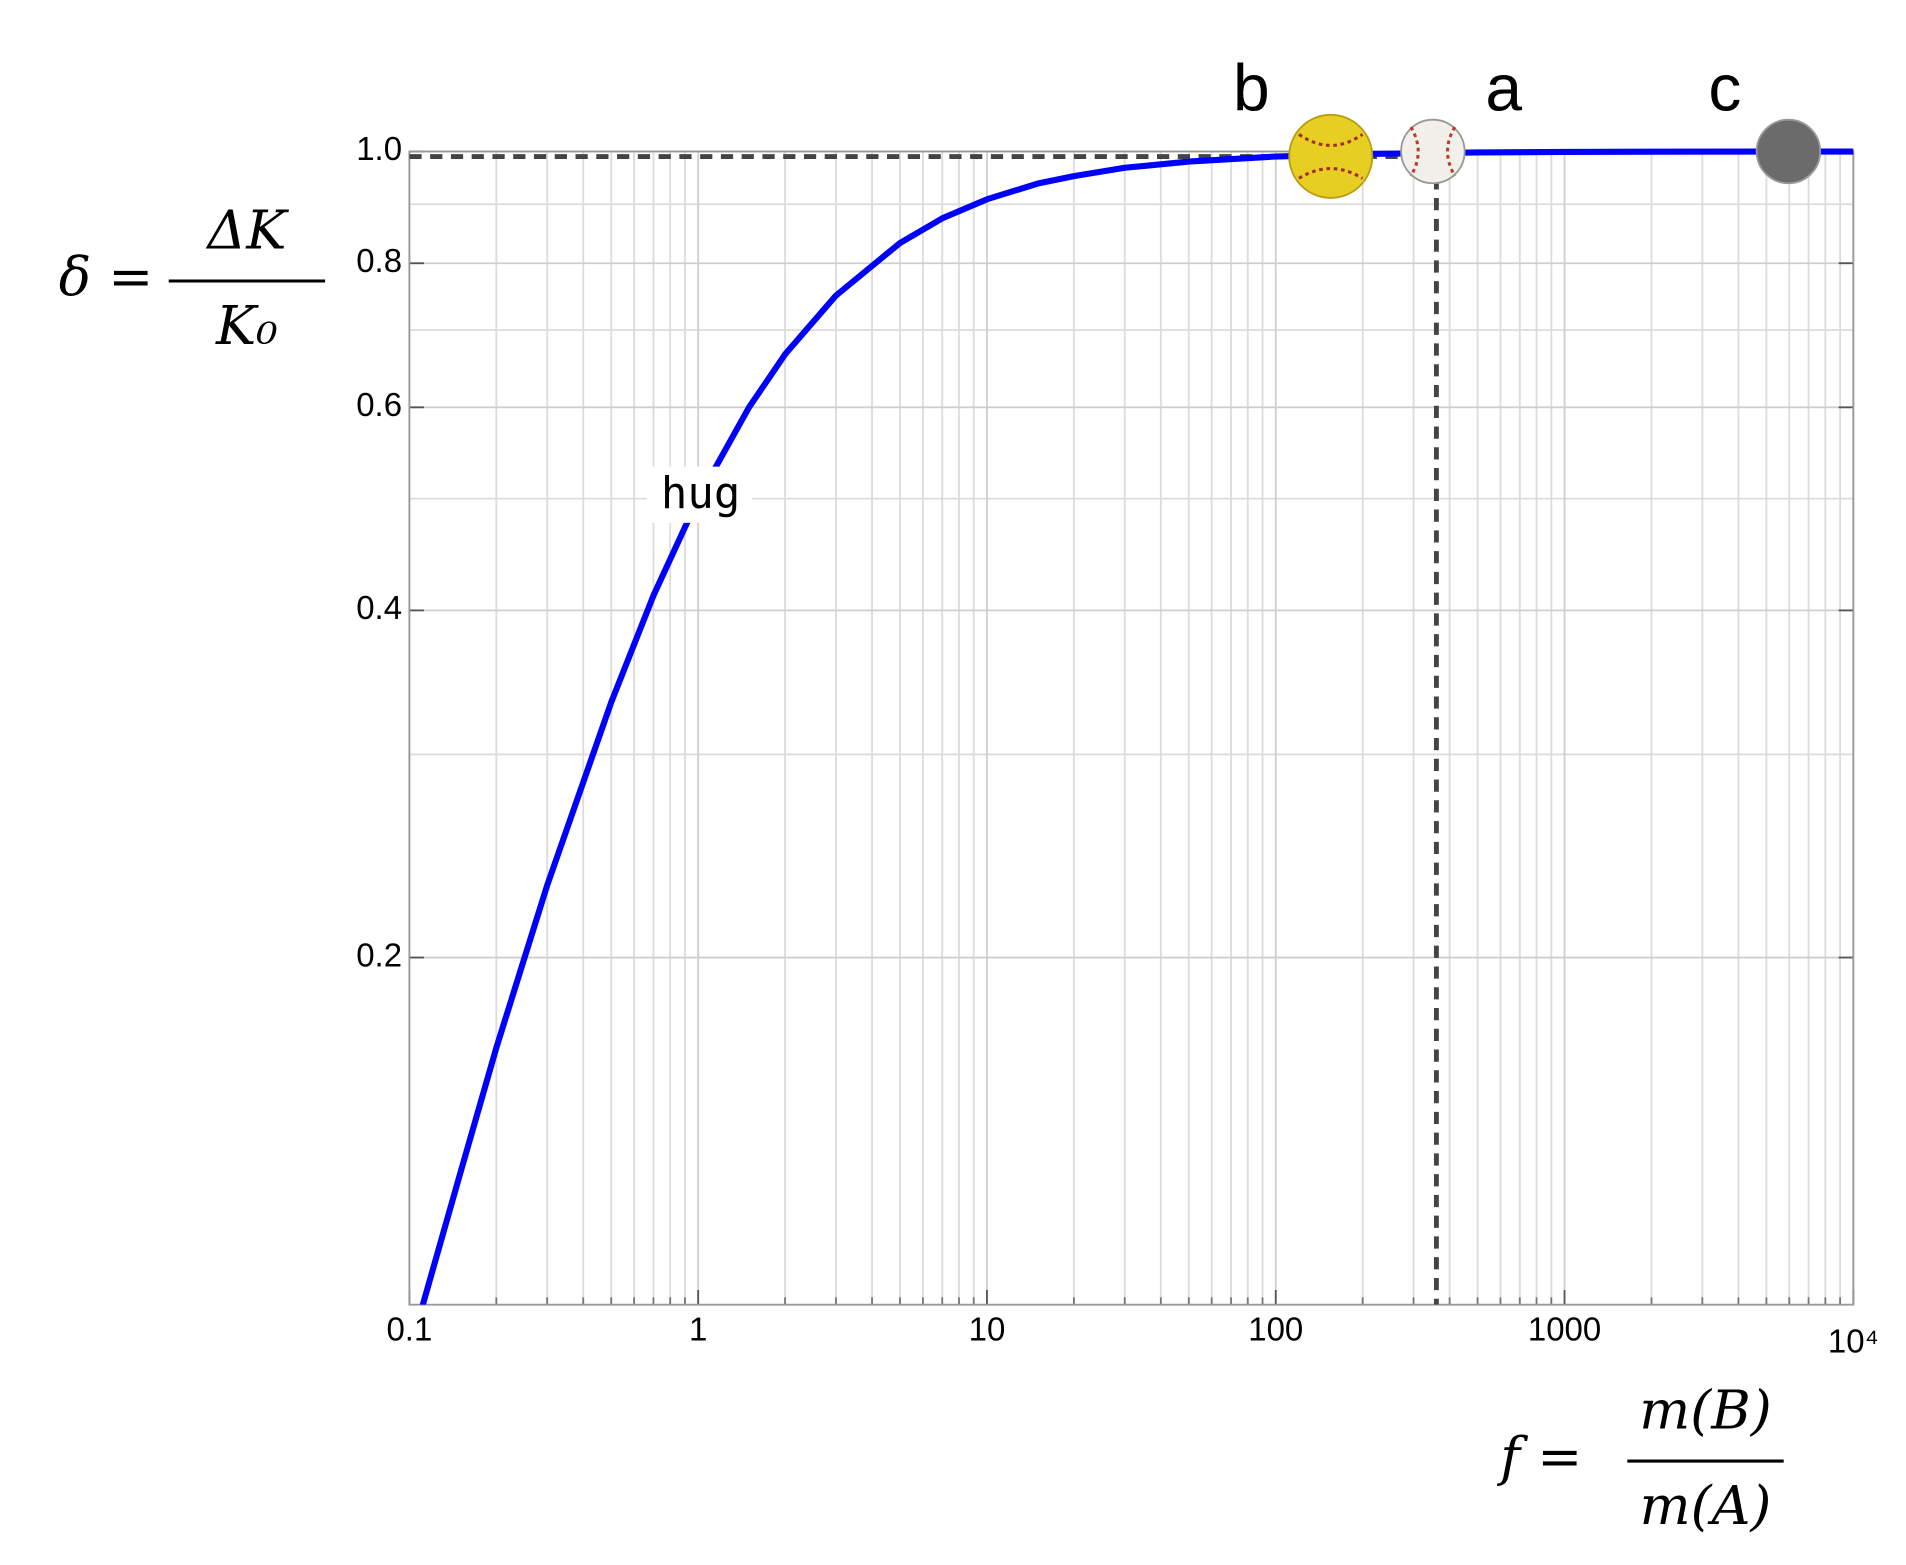 This screenshot has height=1565, width=1906. I want to click on x-tick-label: 0.1, so click(409, 1328).